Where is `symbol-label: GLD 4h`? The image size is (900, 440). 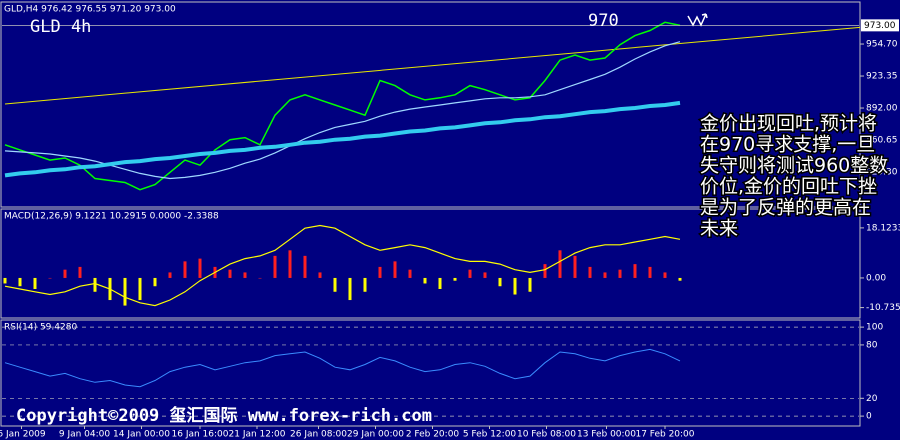
symbol-label: GLD 4h is located at coordinates (60, 27).